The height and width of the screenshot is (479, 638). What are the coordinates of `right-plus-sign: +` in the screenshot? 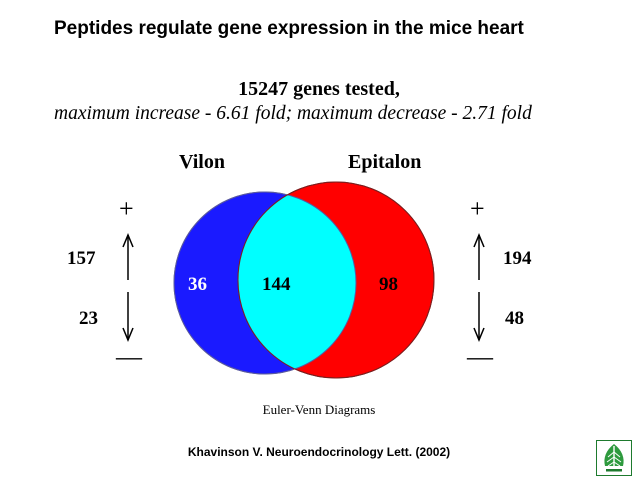 It's located at (477, 208).